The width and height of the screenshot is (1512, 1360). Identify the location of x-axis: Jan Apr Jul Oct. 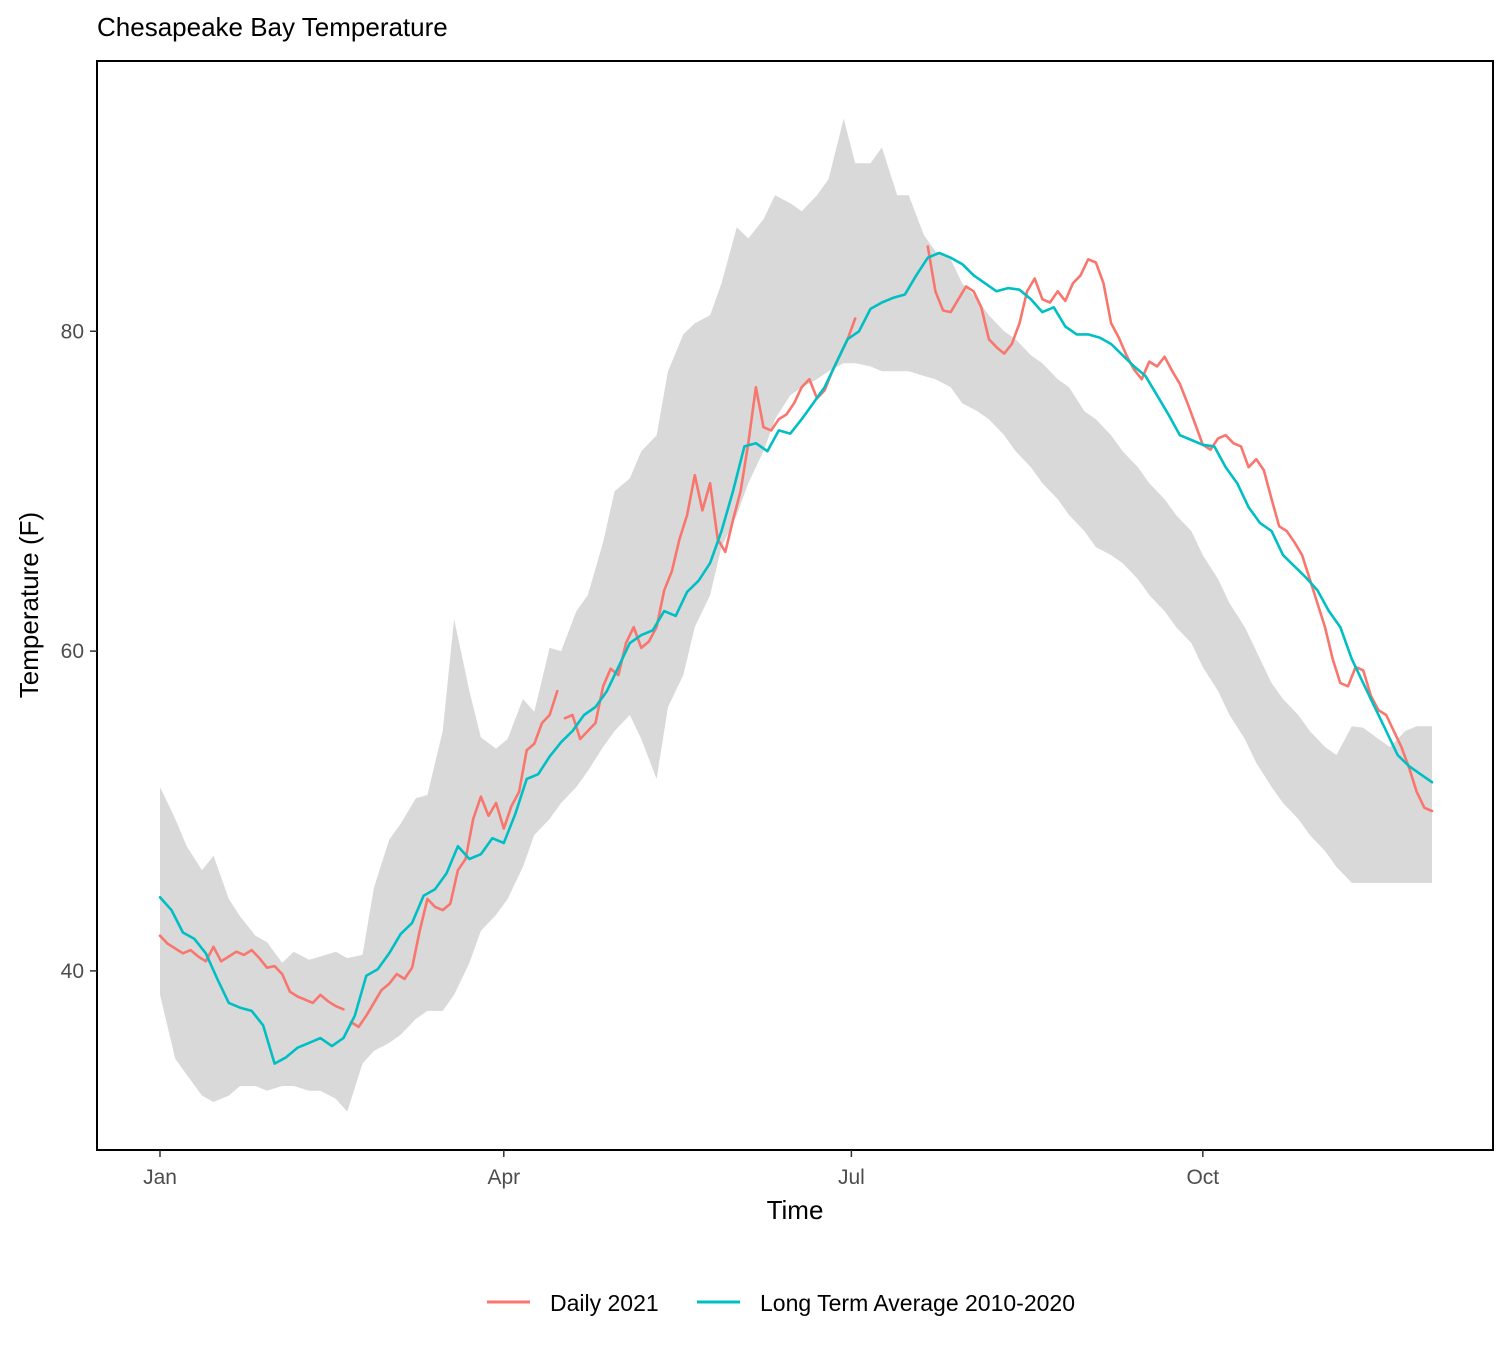
(681, 1169).